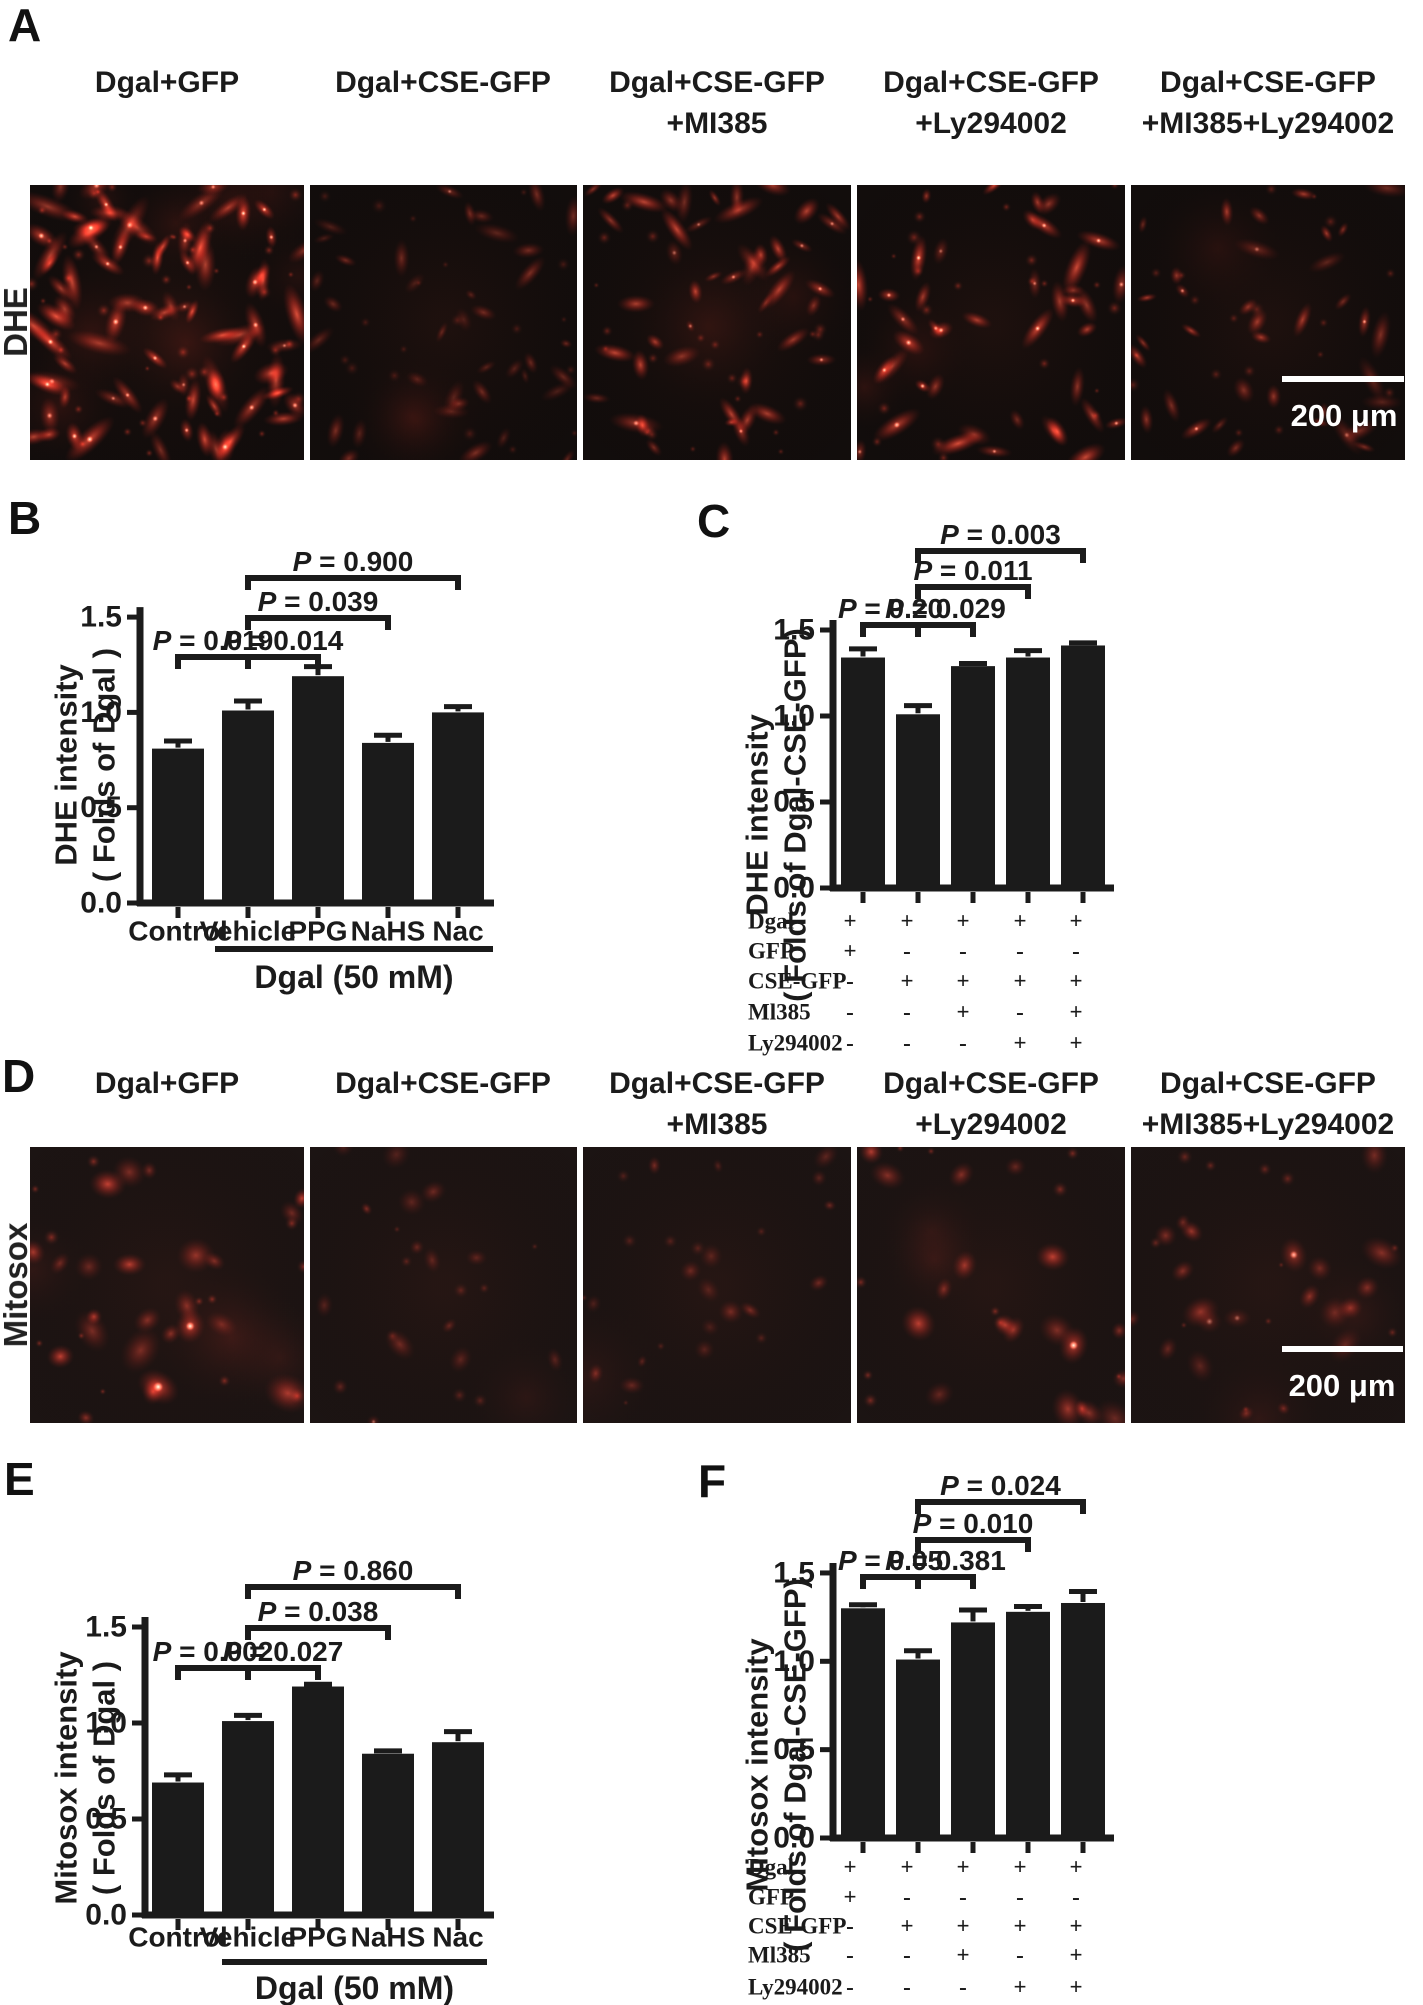 The width and height of the screenshot is (1423, 2005). What do you see at coordinates (1343, 379) in the screenshot?
I see `panel-a-scale-bar` at bounding box center [1343, 379].